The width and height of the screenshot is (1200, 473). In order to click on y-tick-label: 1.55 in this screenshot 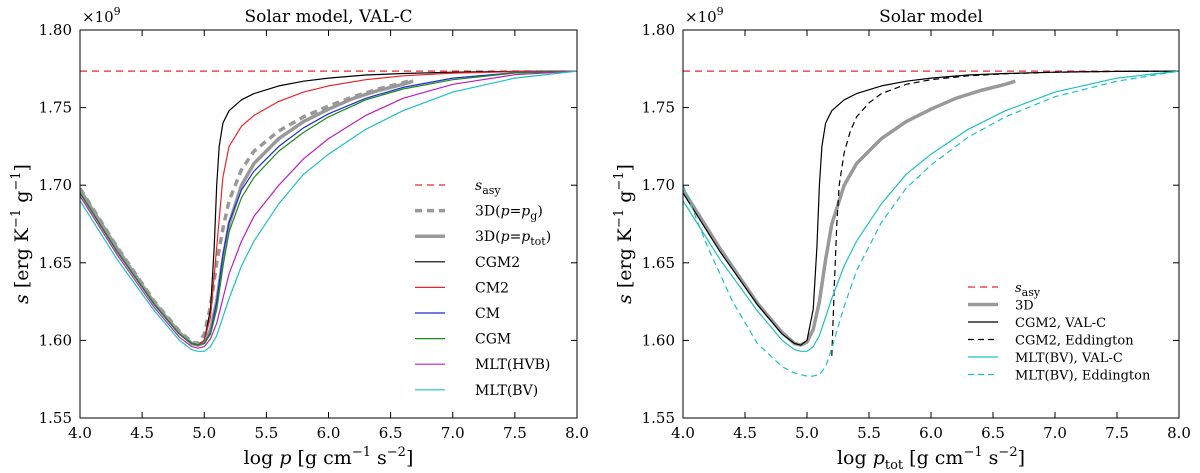, I will do `click(55, 418)`.